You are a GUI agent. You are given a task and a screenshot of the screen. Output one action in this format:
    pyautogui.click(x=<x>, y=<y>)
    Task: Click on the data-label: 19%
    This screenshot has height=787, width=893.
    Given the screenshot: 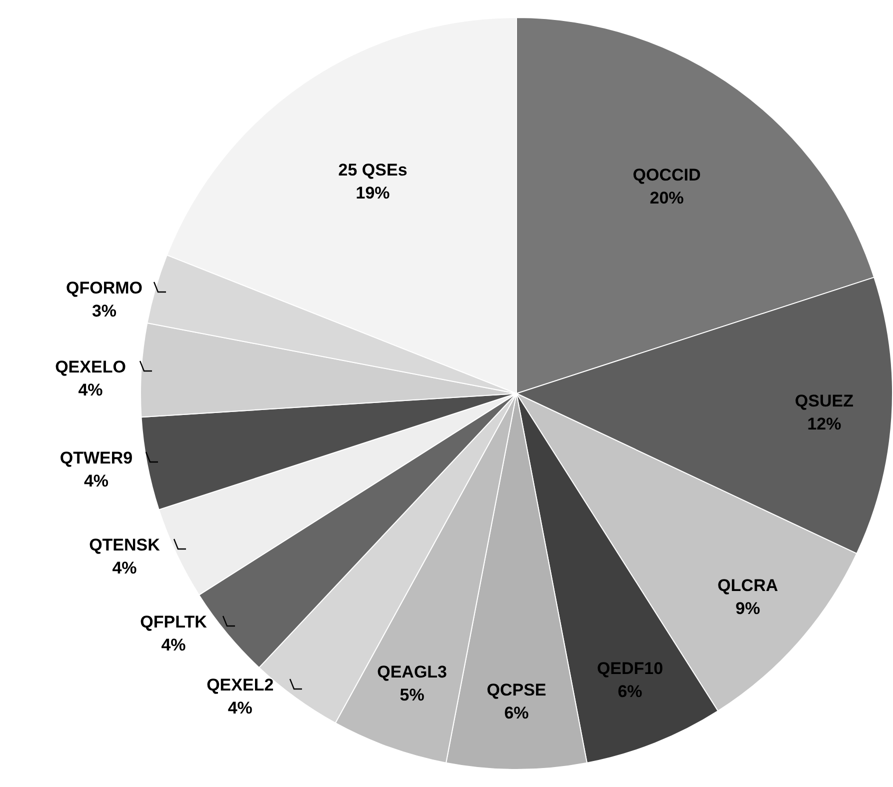 What is the action you would take?
    pyautogui.click(x=373, y=193)
    